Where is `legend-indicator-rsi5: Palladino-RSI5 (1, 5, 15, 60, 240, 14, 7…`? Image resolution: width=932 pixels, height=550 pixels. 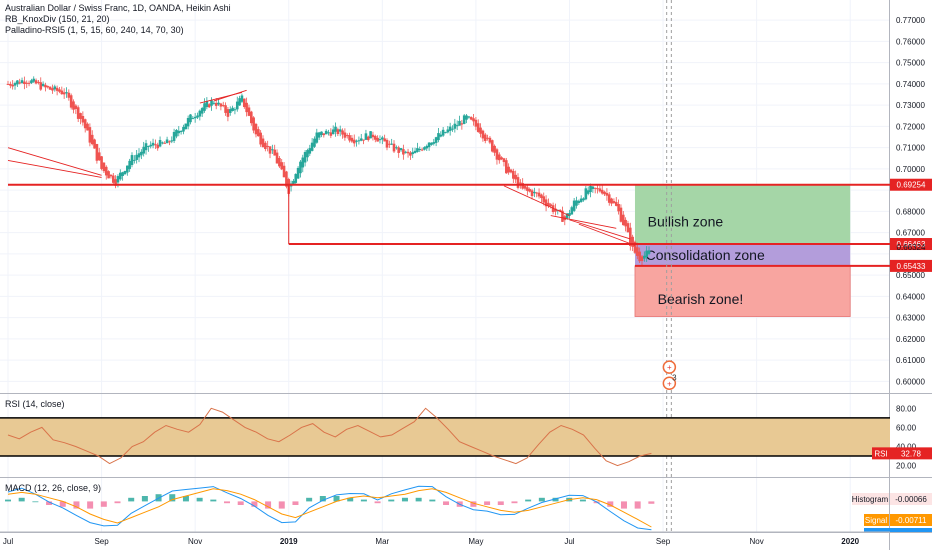 legend-indicator-rsi5: Palladino-RSI5 (1, 5, 15, 60, 240, 14, 7… is located at coordinates (94, 30).